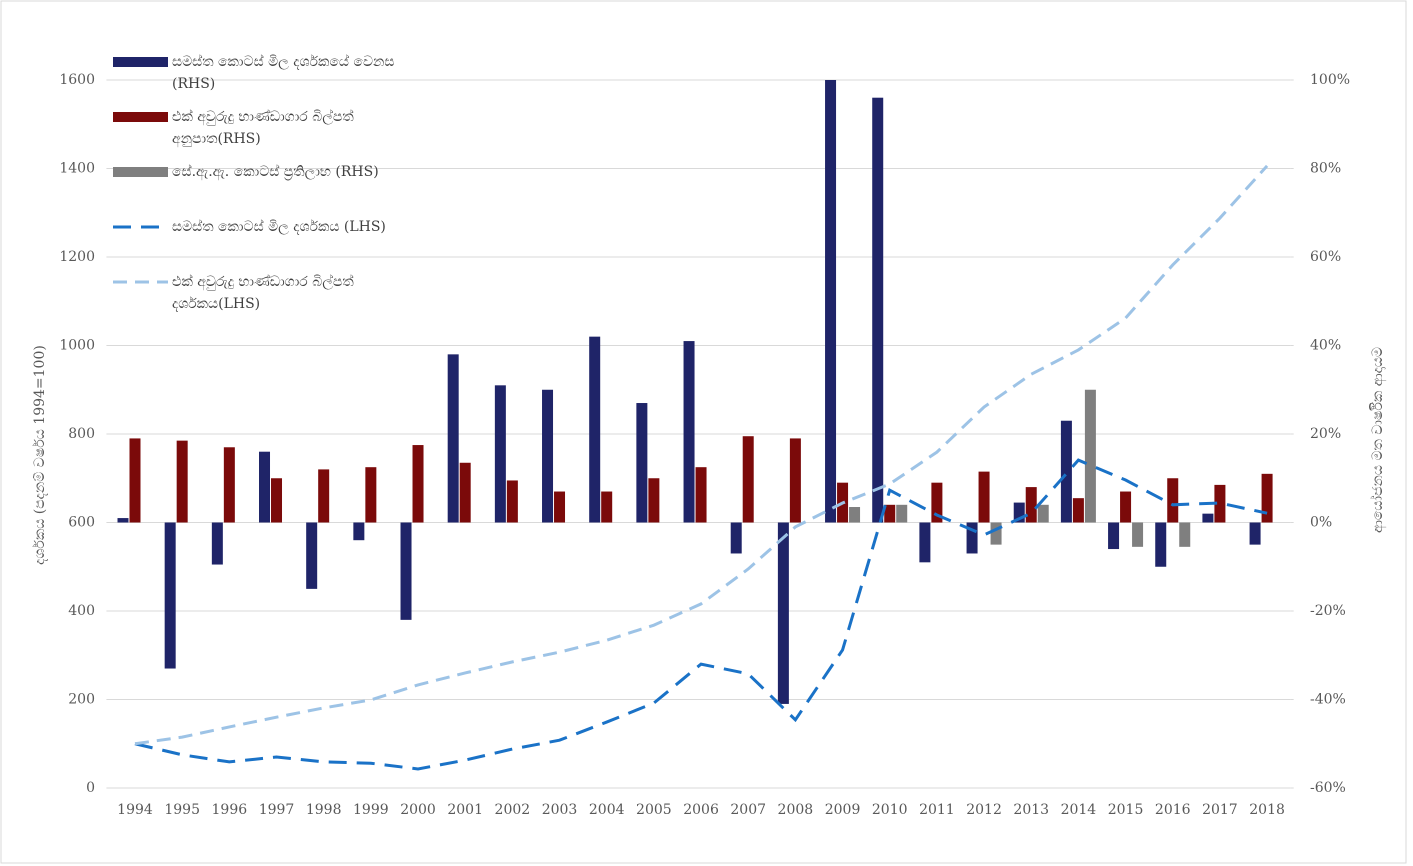 The image size is (1413, 866). I want to click on x-tick-label: 2003, so click(560, 810).